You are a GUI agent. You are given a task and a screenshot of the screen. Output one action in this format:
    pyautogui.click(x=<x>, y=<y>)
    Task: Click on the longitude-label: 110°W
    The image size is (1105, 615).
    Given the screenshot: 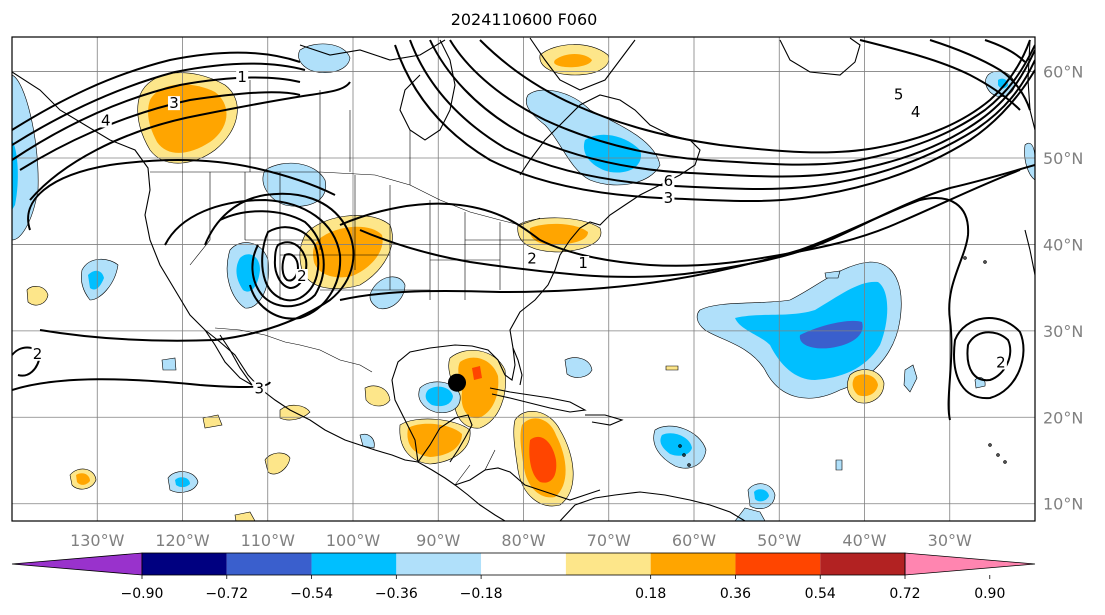 What is the action you would take?
    pyautogui.click(x=268, y=540)
    